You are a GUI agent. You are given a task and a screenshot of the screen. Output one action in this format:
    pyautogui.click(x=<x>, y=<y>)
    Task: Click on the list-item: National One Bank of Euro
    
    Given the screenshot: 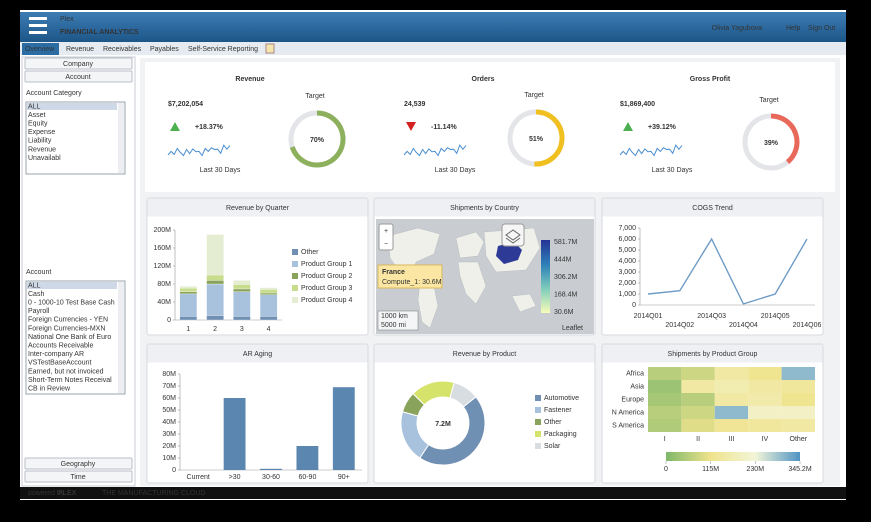 What is the action you would take?
    pyautogui.click(x=69, y=337)
    